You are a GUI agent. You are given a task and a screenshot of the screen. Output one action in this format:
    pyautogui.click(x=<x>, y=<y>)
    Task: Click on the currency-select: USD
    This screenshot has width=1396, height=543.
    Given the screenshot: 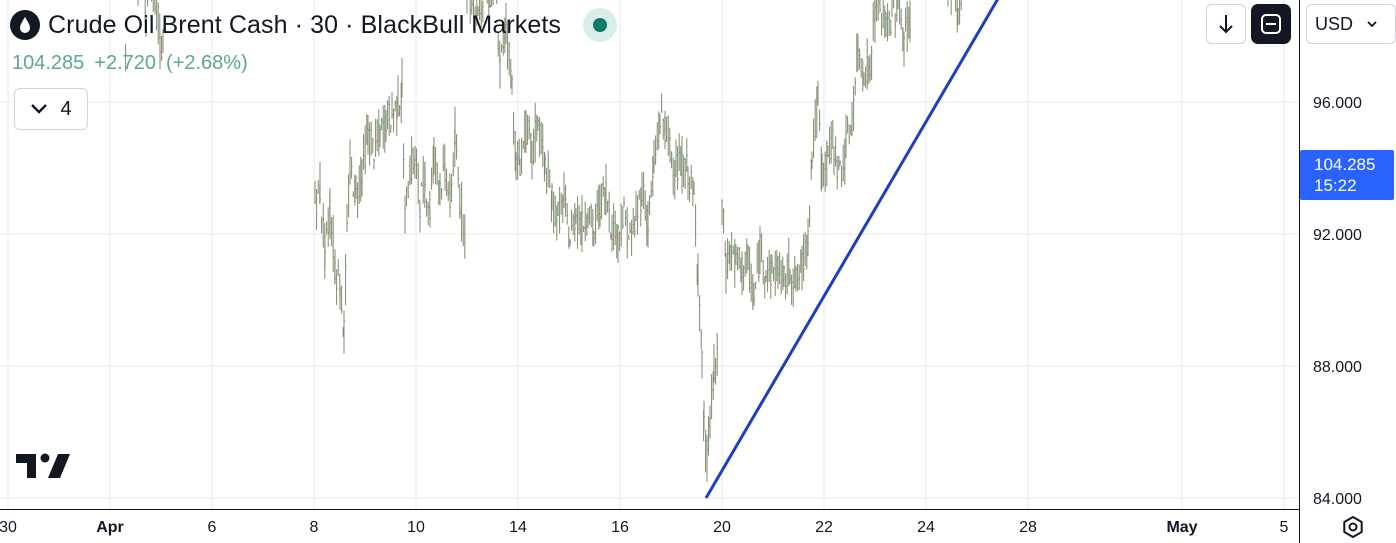 What is the action you would take?
    pyautogui.click(x=1351, y=24)
    